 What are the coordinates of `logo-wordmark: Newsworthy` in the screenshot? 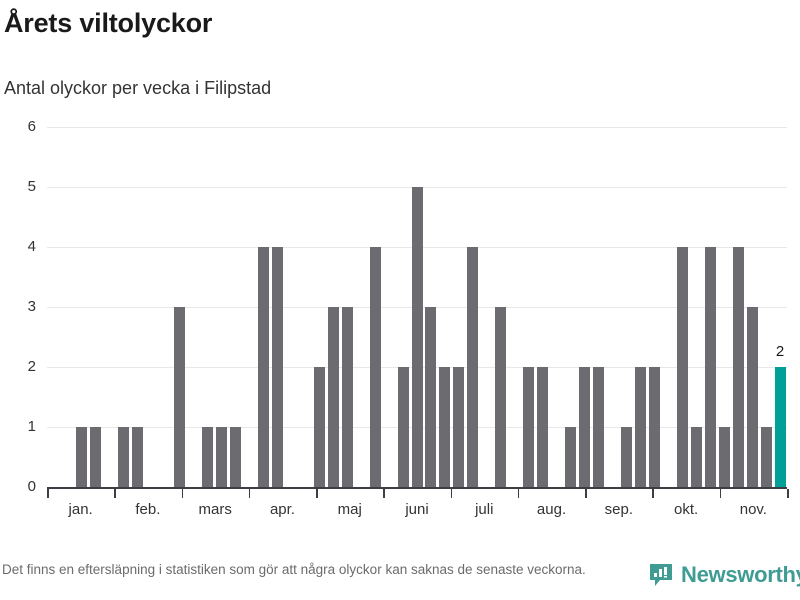 It's located at (740, 574).